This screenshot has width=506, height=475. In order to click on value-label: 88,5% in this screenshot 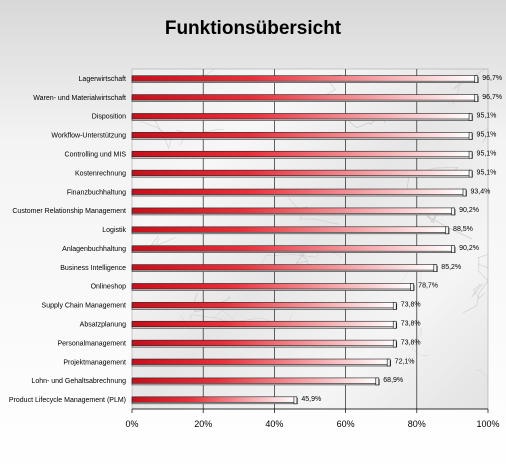, I will do `click(463, 229)`.